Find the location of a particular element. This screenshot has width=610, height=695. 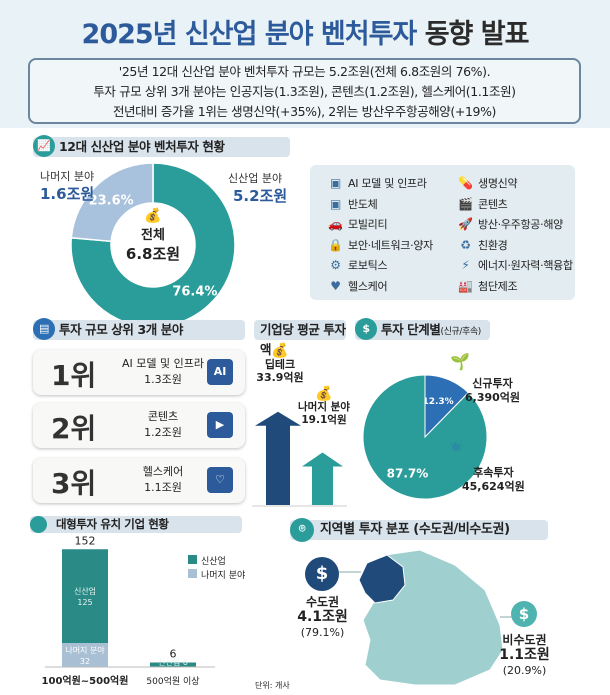

noncapital-pct: (20.9%) is located at coordinates (524, 670).